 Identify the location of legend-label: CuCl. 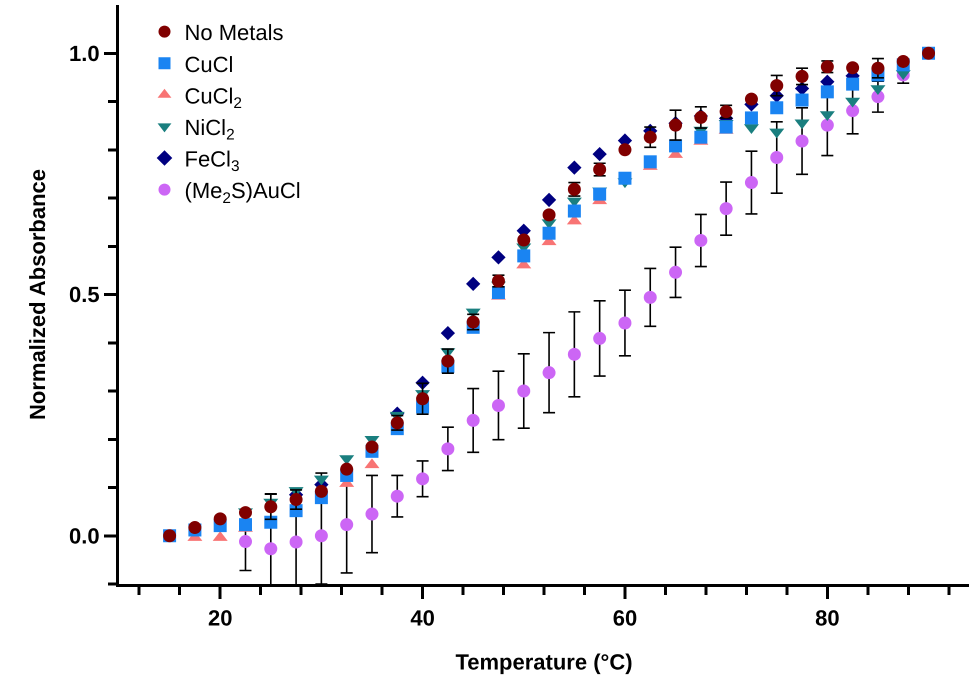
(209, 64).